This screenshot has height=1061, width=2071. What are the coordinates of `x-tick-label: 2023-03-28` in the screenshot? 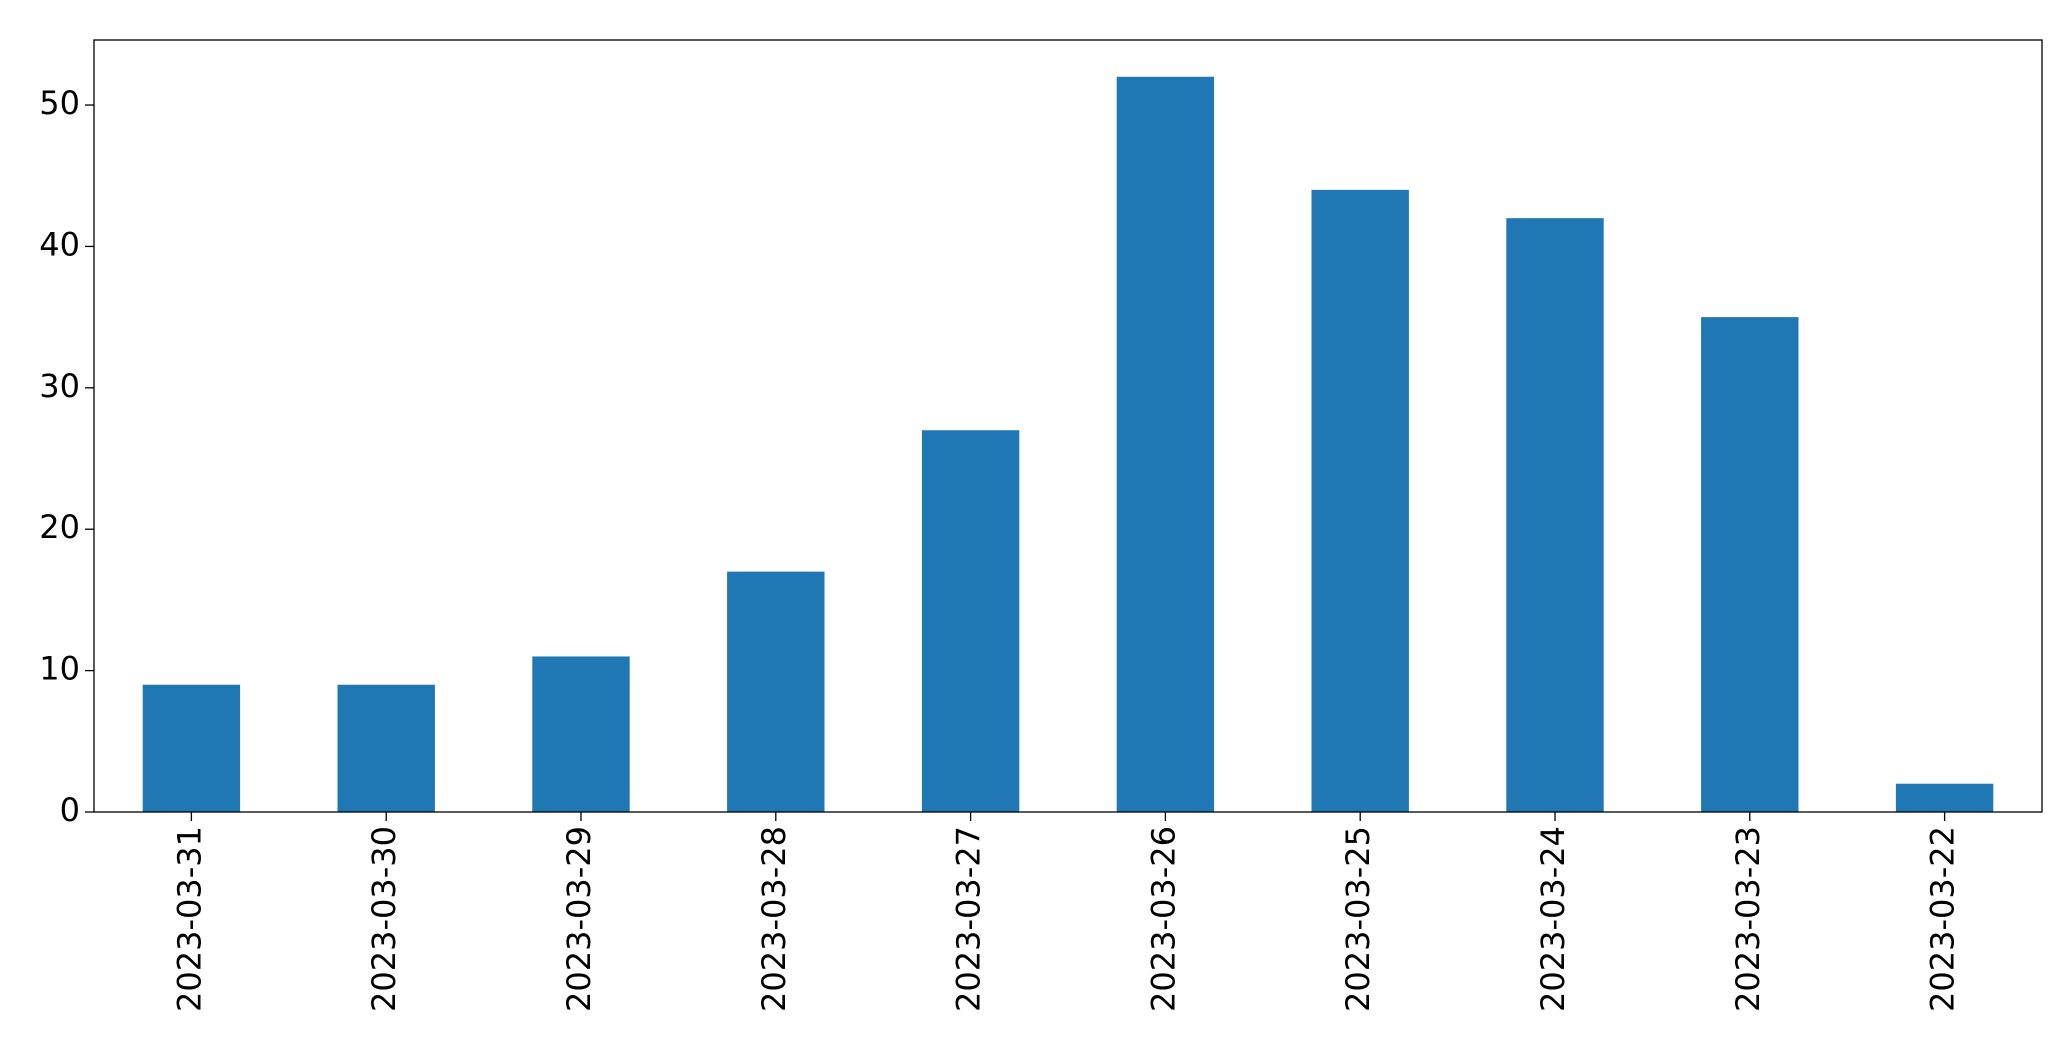 It's located at (774, 919).